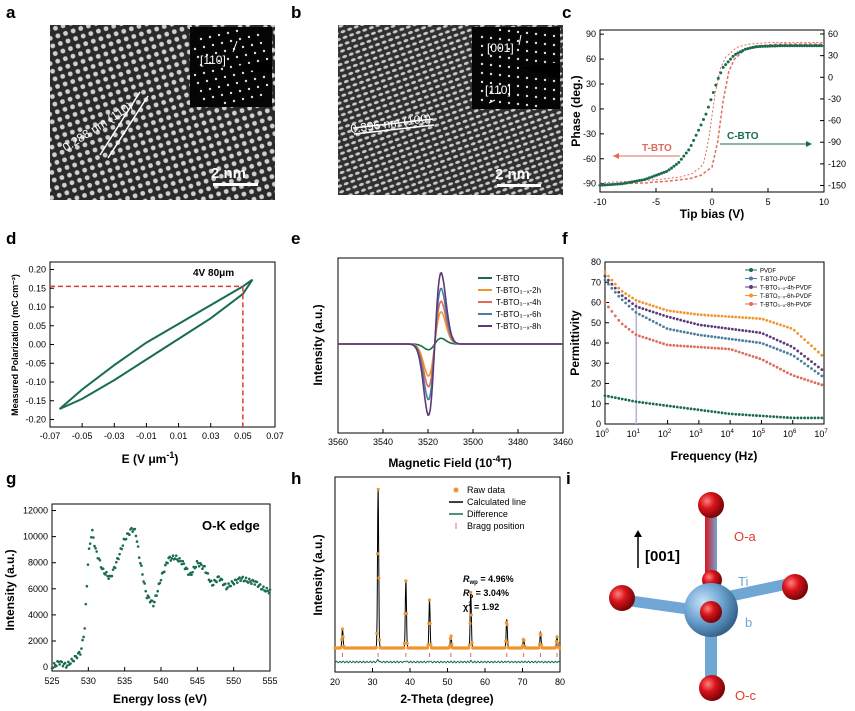 This screenshot has height=711, width=855. Describe the element at coordinates (146, 436) in the screenshot. I see `xtick-label-d: -0.01` at that location.